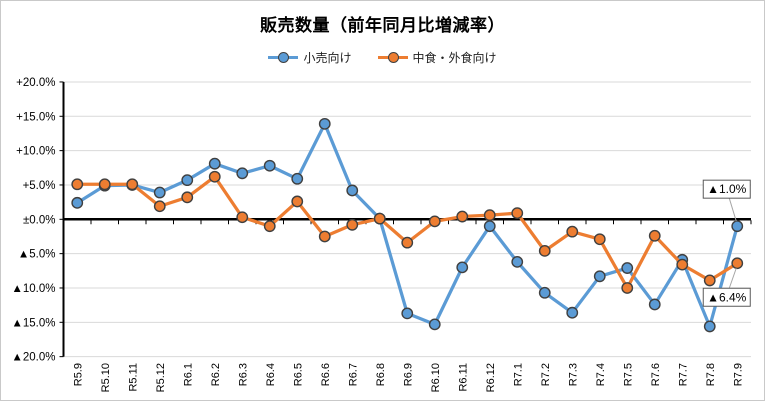 The width and height of the screenshot is (765, 401). I want to click on x-tick-label: R7.4, so click(601, 374).